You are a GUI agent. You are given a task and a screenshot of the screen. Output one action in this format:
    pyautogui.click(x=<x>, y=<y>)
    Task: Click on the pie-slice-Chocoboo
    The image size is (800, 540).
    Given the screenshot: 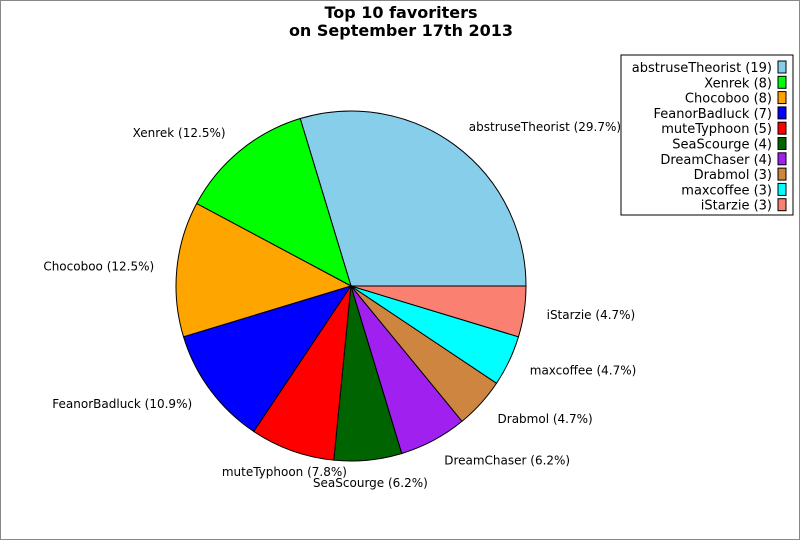 What is the action you would take?
    pyautogui.click(x=264, y=270)
    